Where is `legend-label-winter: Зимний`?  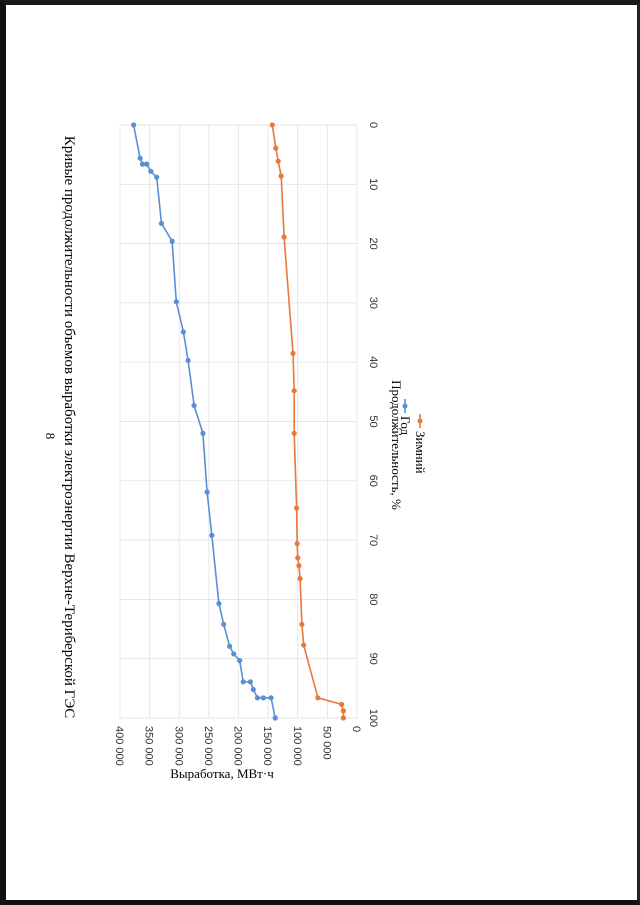
legend-label-winter: Зимний is located at coordinates (420, 452).